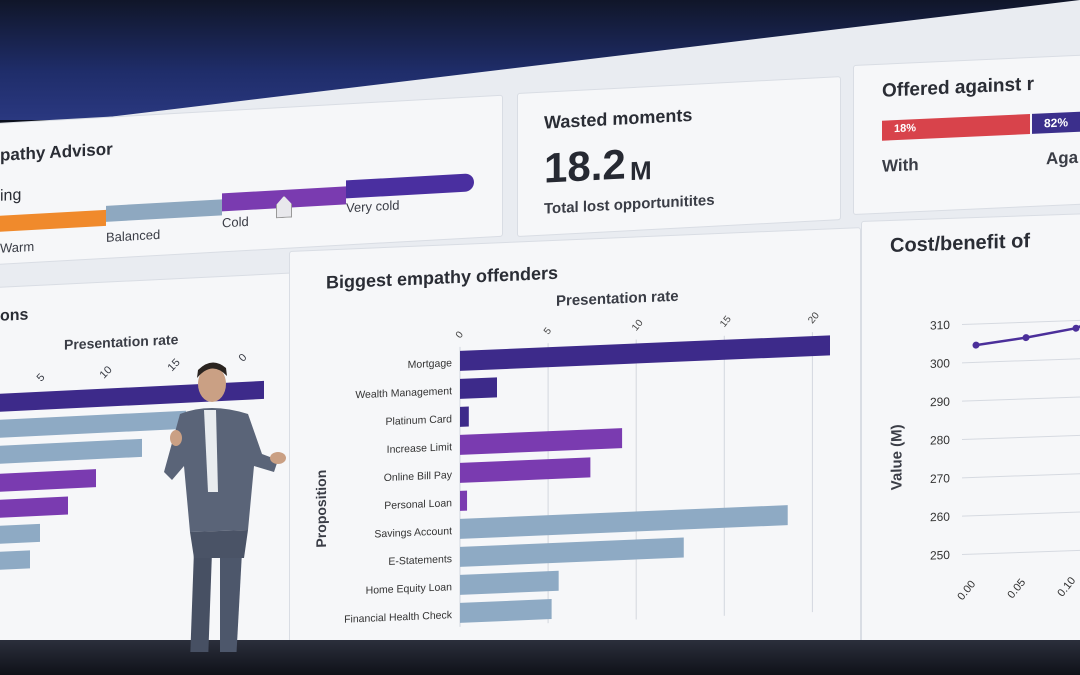 This screenshot has width=1080, height=675. Describe the element at coordinates (420, 560) in the screenshot. I see `offenders-category-label: E-Statements` at that location.